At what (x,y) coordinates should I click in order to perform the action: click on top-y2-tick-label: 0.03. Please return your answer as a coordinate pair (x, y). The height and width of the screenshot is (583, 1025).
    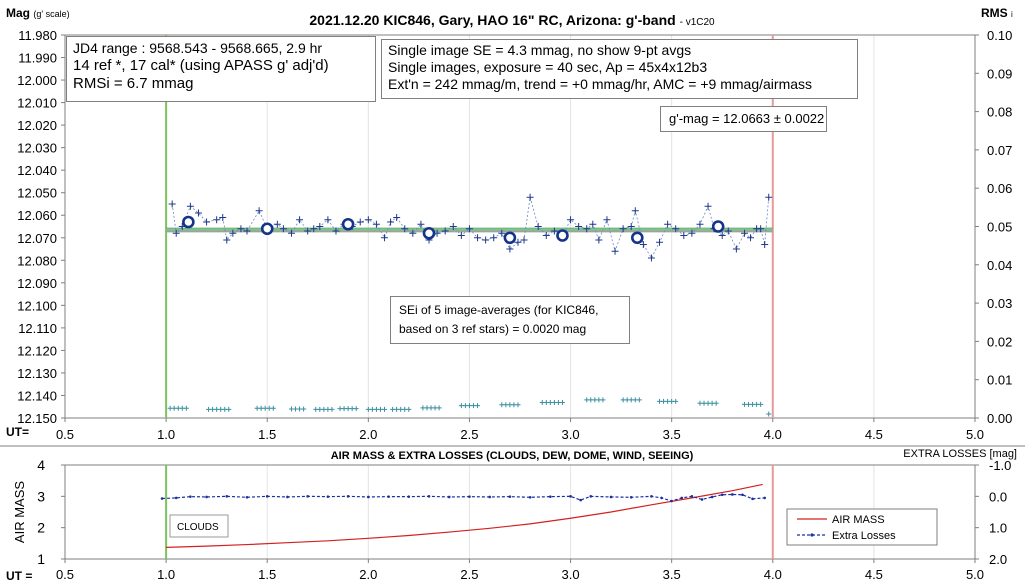
    Looking at the image, I should click on (999, 303).